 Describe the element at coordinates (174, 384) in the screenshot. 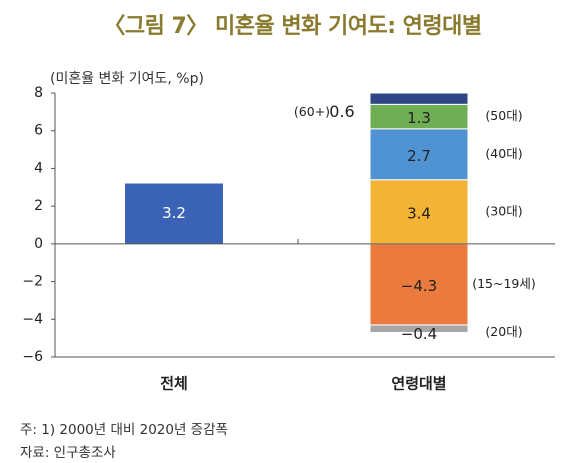

I see `x-category-label: 전체` at that location.